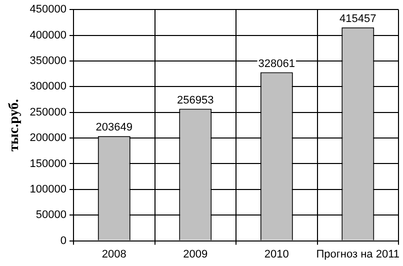 The image size is (403, 266). Describe the element at coordinates (358, 254) in the screenshot. I see `x-tick-label: Прогноз на 2011` at that location.